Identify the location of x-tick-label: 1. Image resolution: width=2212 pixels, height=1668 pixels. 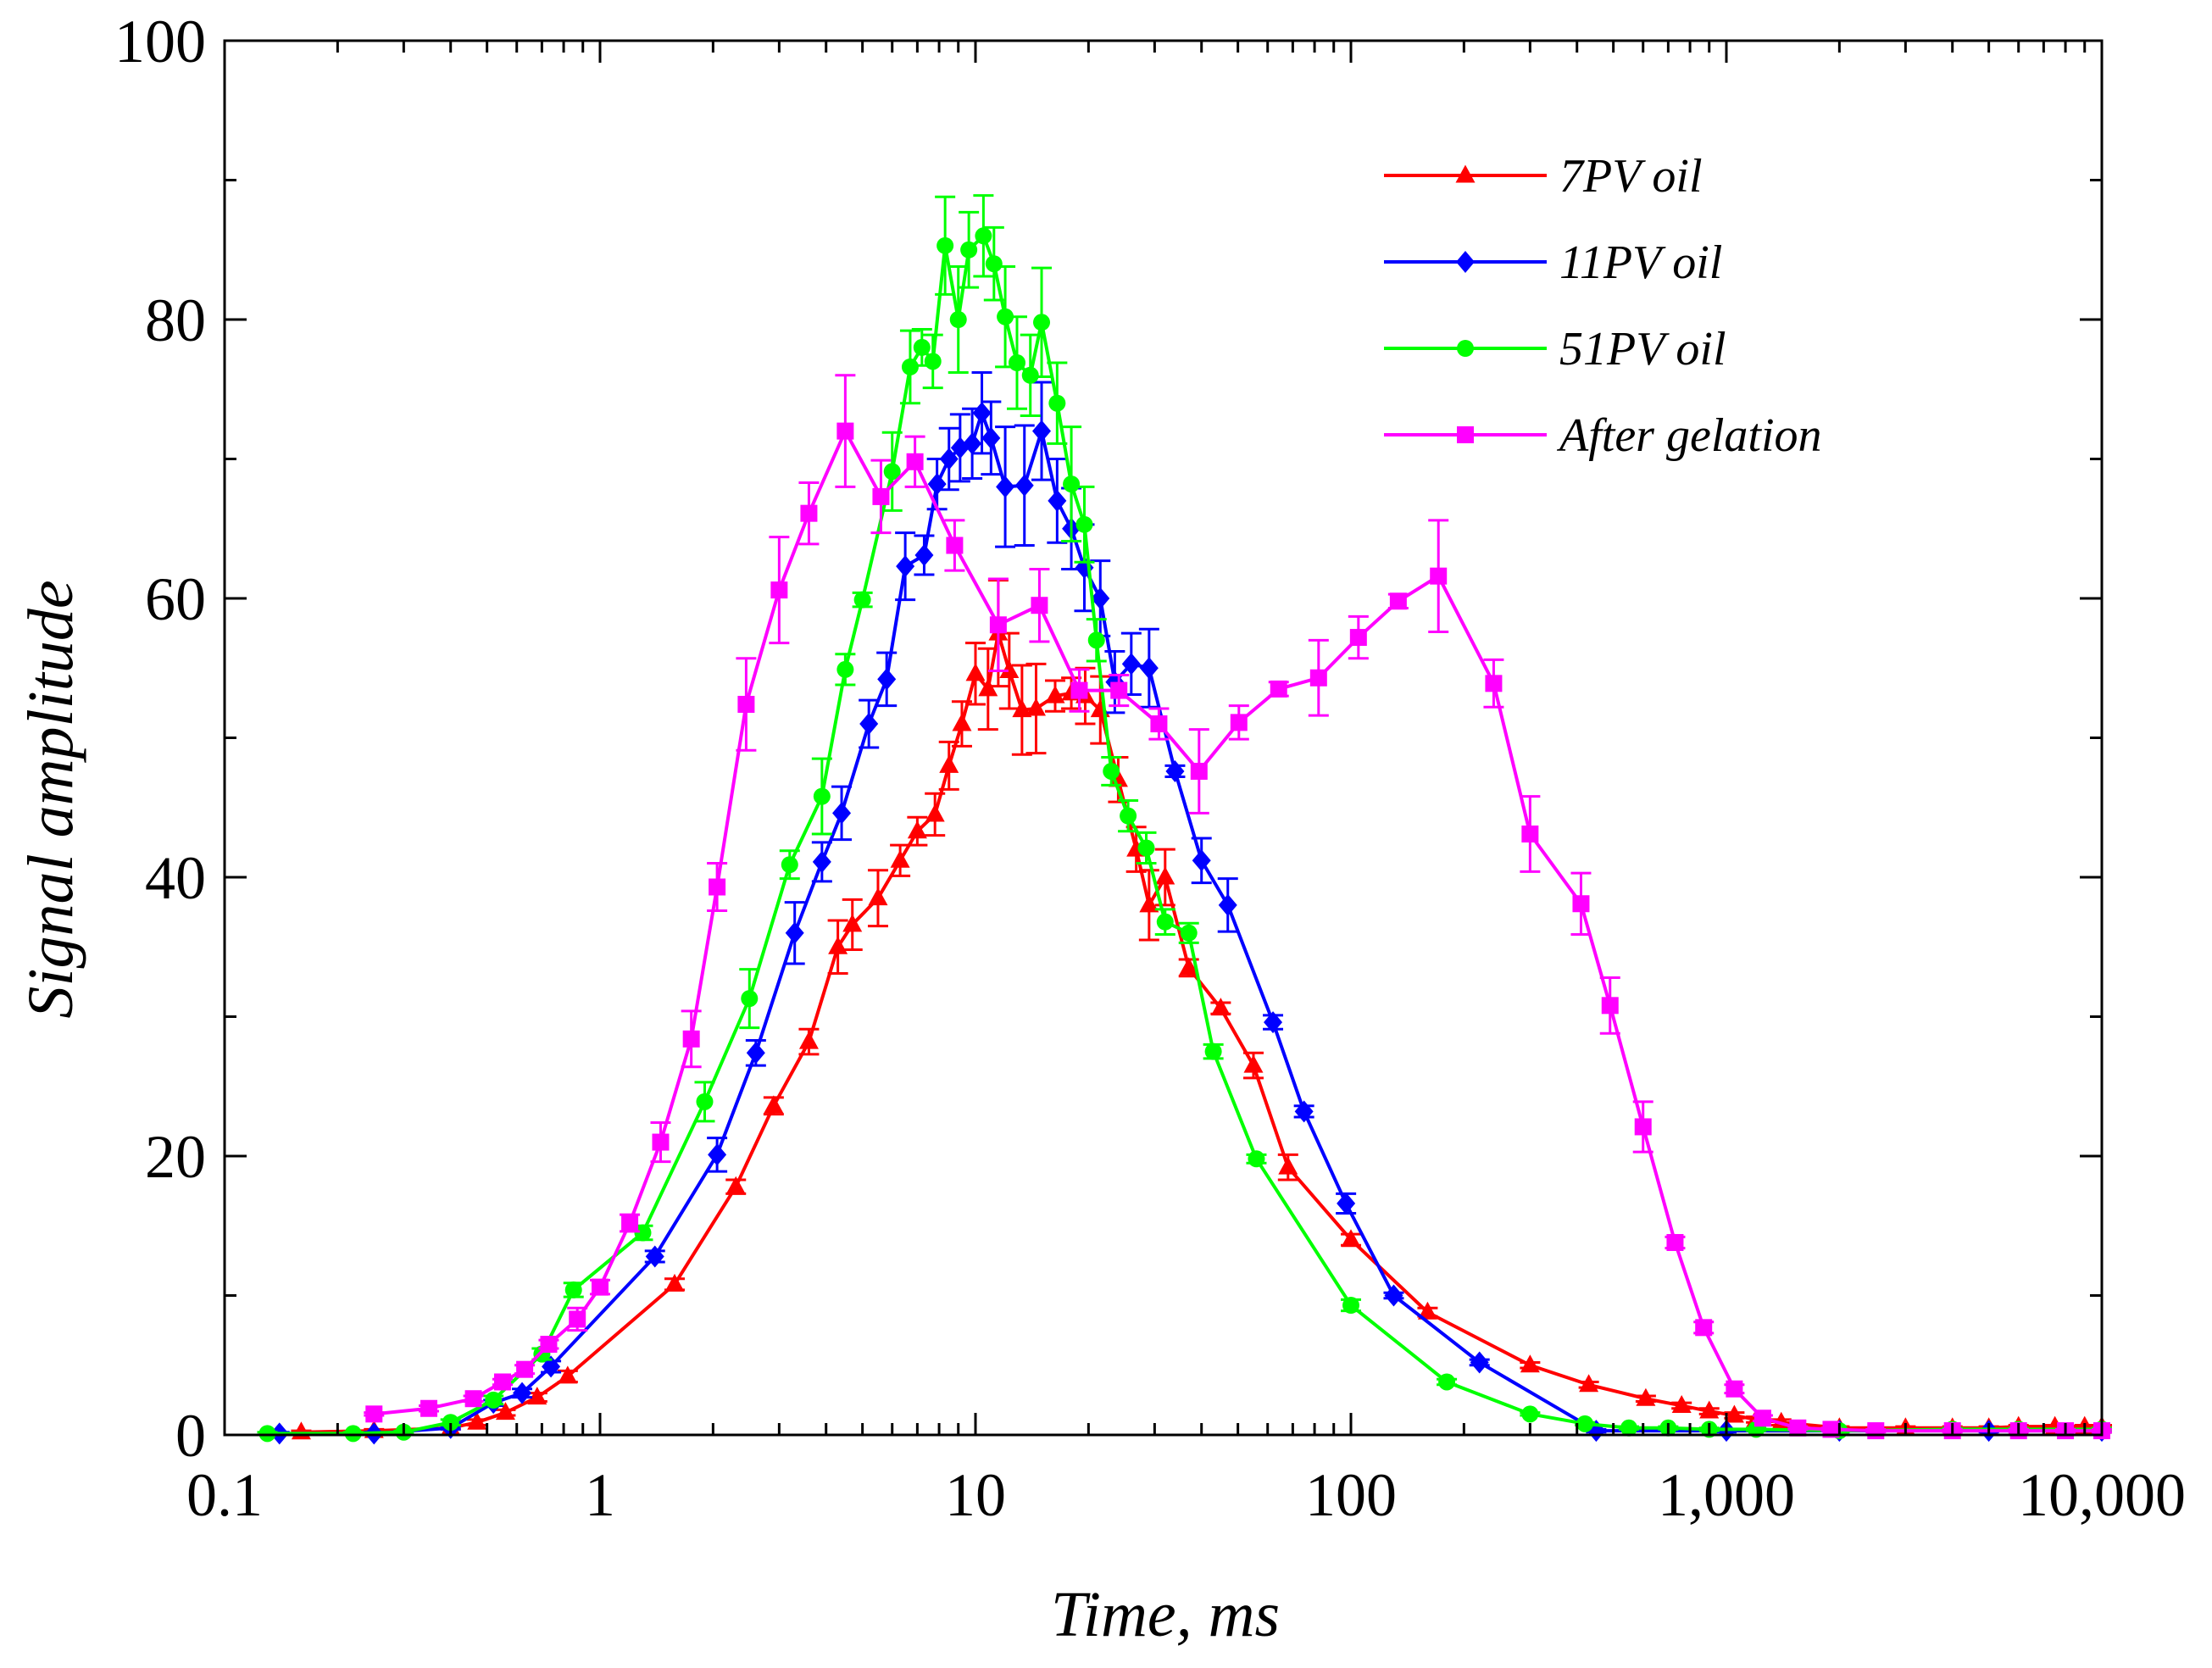
(600, 1495).